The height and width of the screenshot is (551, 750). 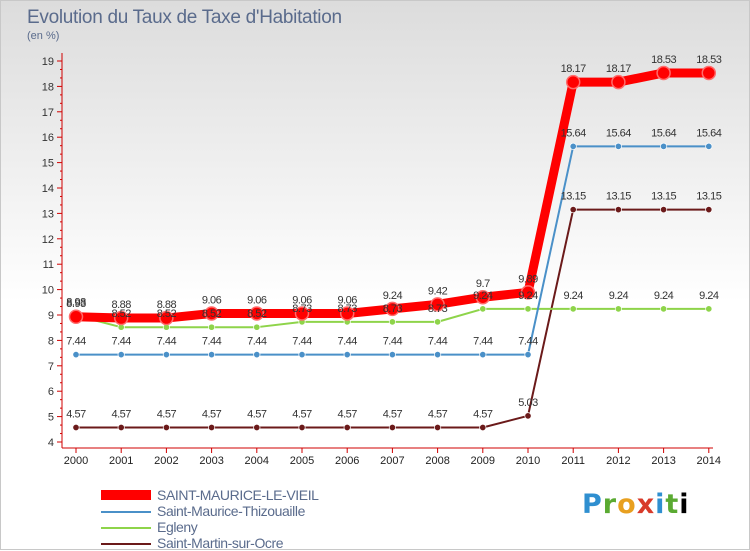 I want to click on y-tick-label: 7, so click(x=51, y=367).